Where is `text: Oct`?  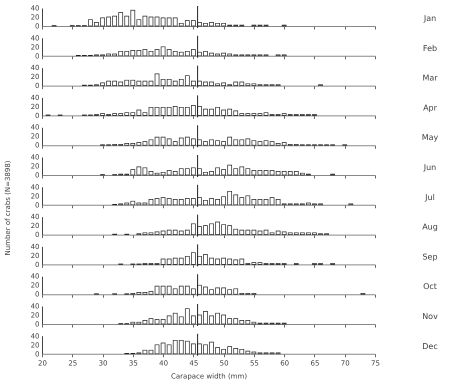 text: Oct is located at coordinates (430, 287).